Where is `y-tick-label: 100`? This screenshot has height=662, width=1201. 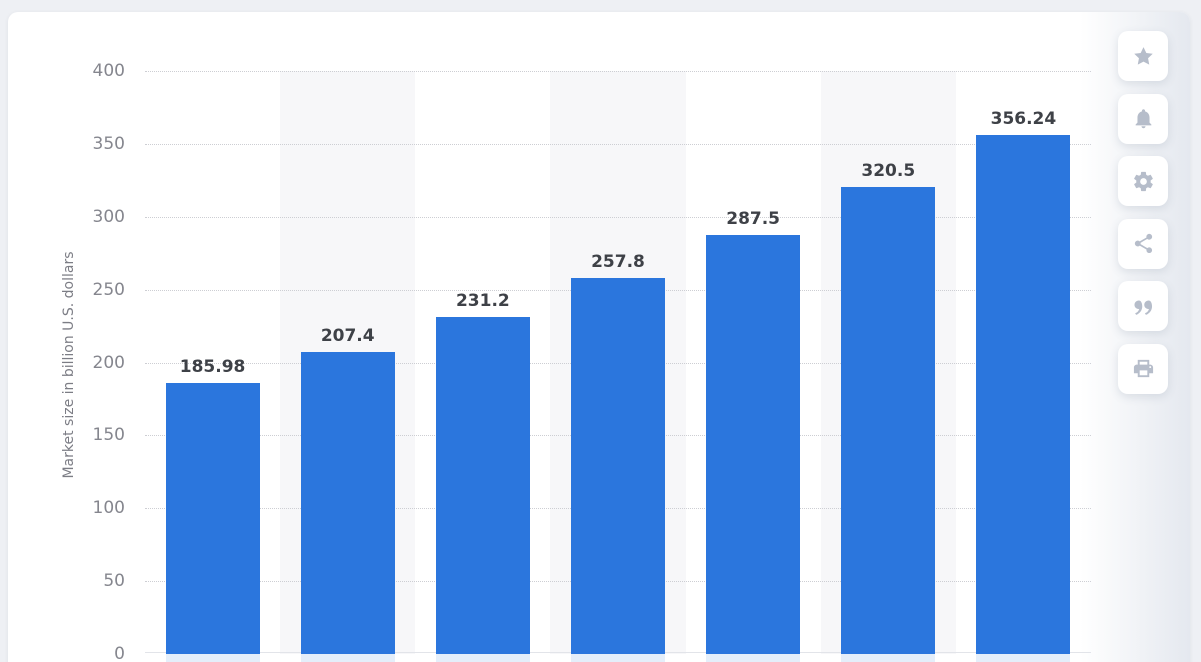 y-tick-label: 100 is located at coordinates (108, 508).